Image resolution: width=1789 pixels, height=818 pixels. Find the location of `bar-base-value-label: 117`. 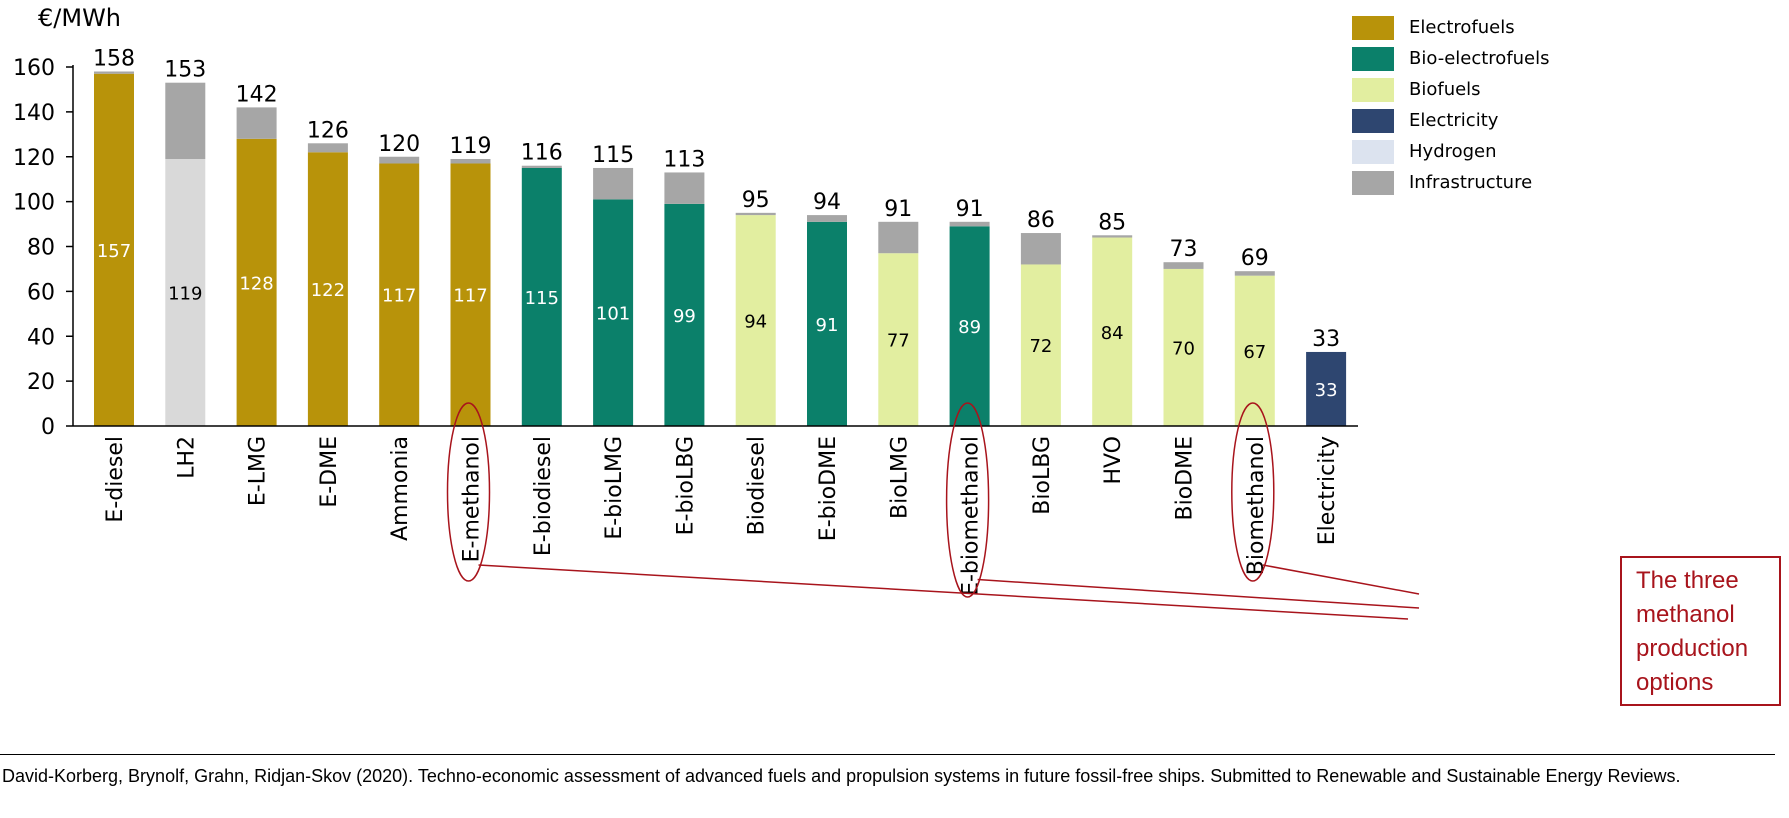

bar-base-value-label: 117 is located at coordinates (470, 296).